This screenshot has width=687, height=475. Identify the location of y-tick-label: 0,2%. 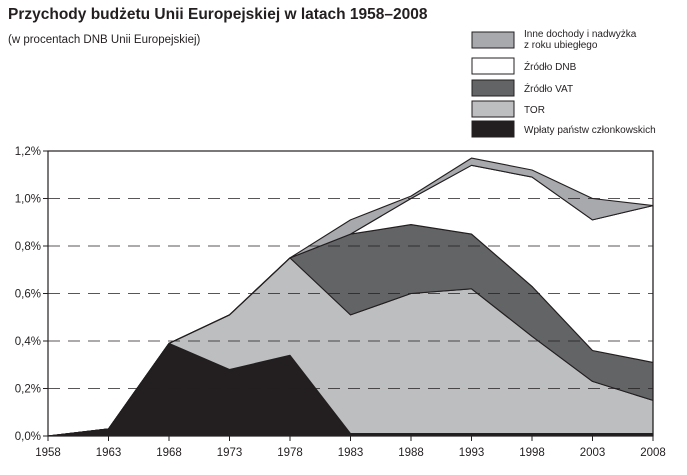
(28, 390).